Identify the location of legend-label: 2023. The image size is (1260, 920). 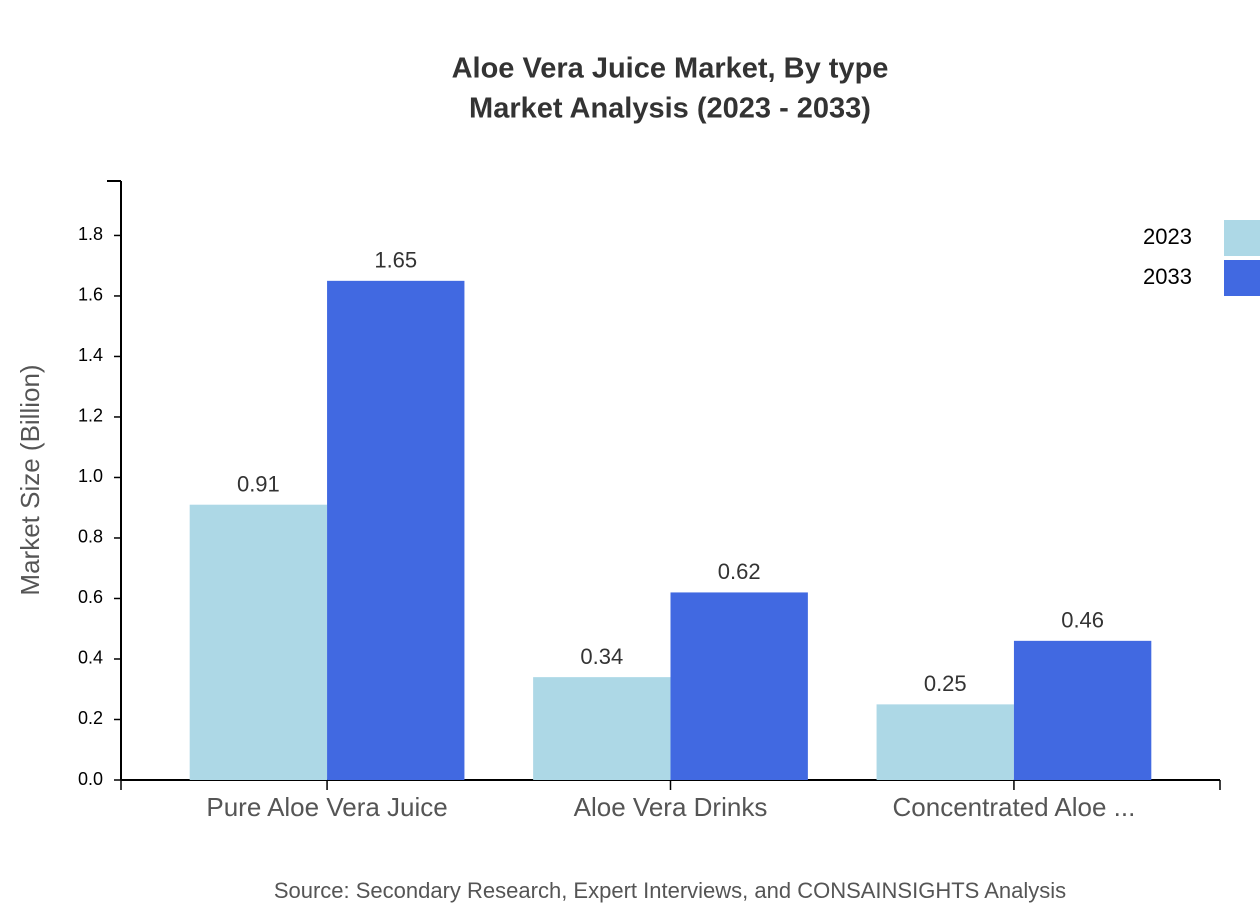
(1167, 236).